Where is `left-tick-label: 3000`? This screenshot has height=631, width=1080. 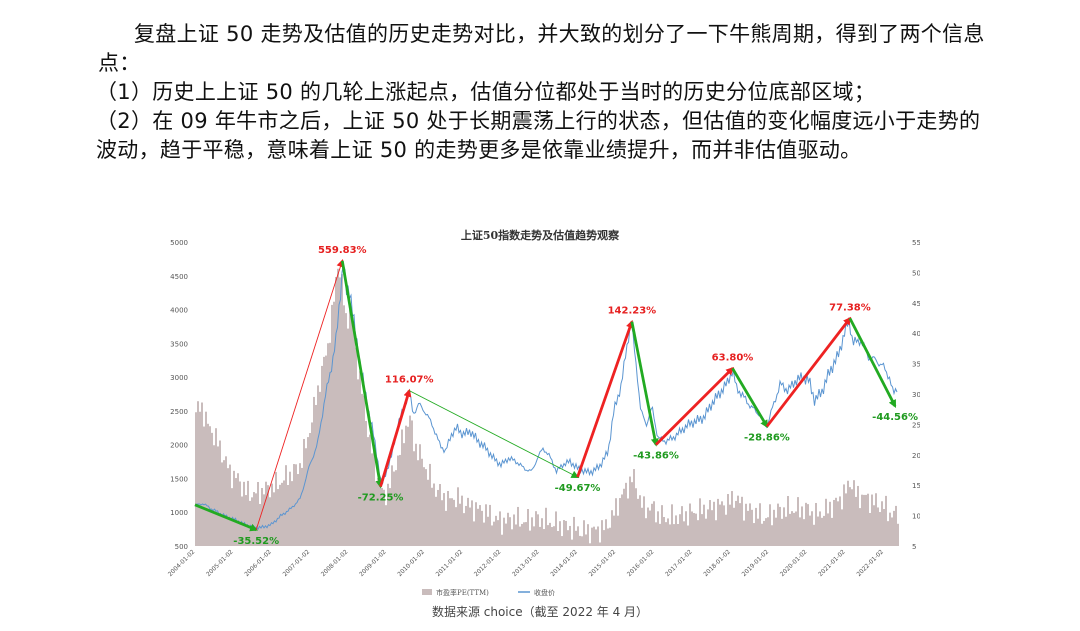 left-tick-label: 3000 is located at coordinates (179, 378).